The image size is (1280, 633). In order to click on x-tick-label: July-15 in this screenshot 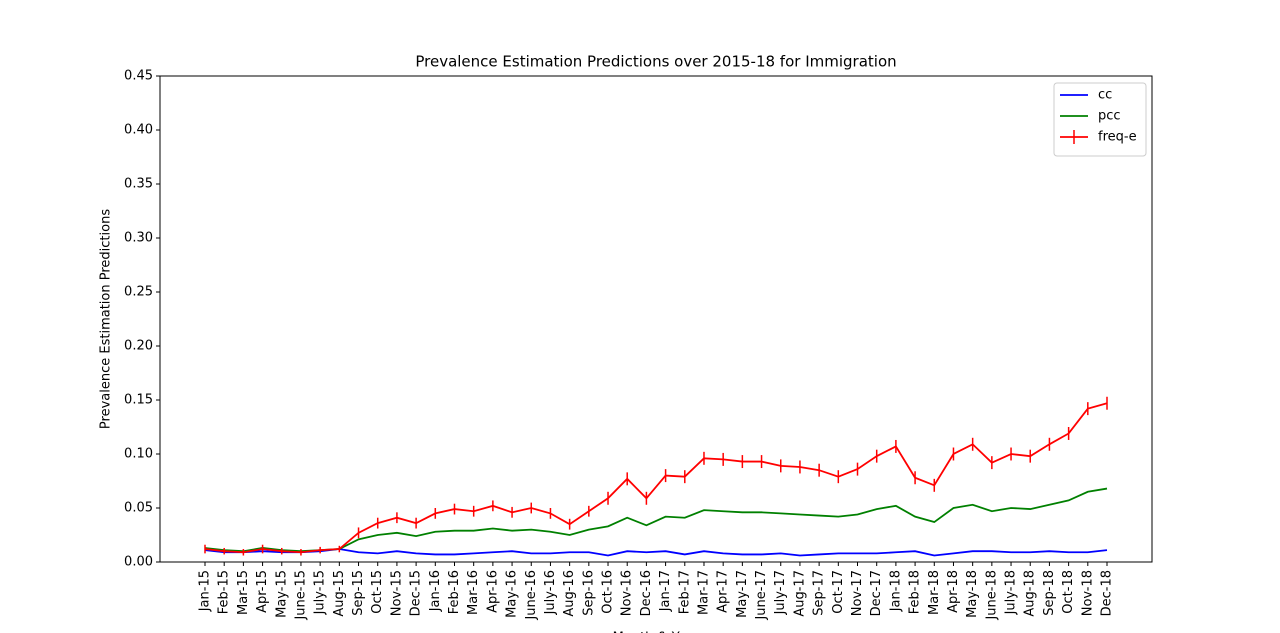, I will do `click(320, 592)`.